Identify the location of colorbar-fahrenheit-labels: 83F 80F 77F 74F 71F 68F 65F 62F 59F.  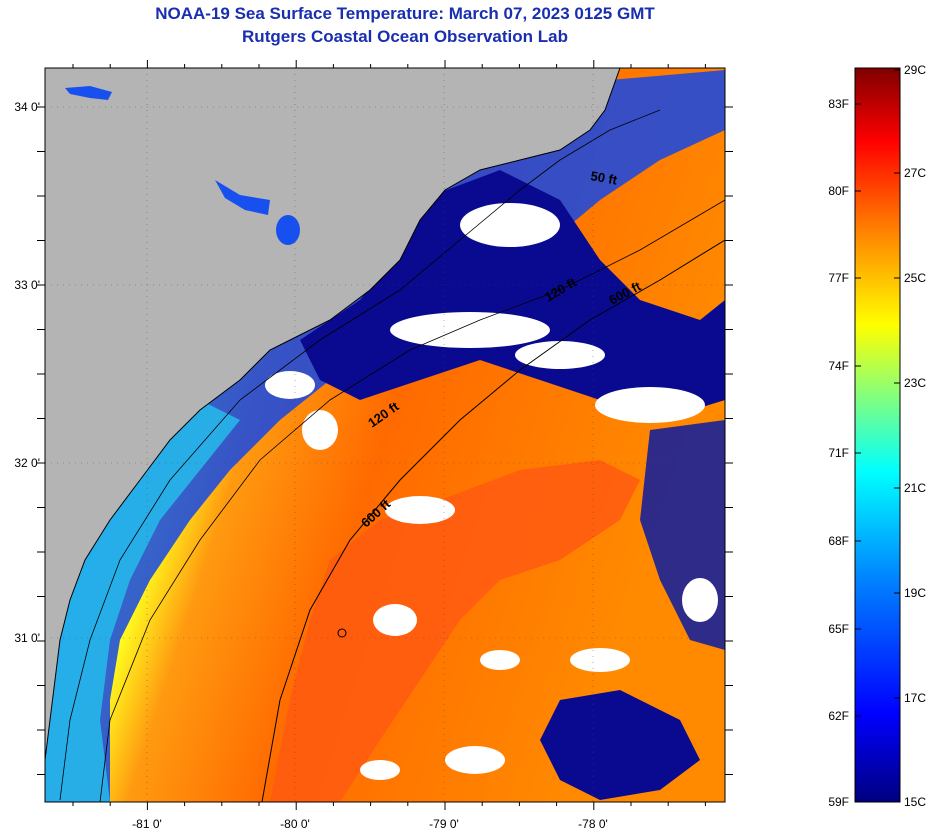
(844, 453).